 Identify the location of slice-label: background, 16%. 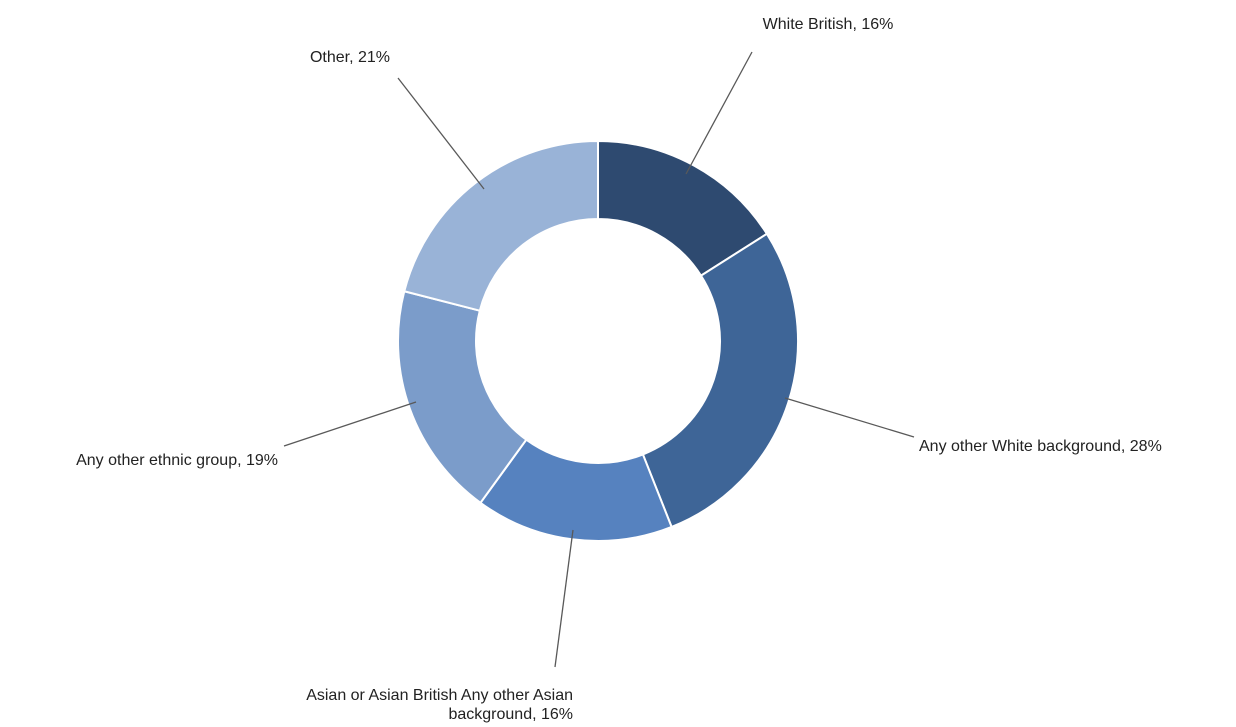
(510, 714).